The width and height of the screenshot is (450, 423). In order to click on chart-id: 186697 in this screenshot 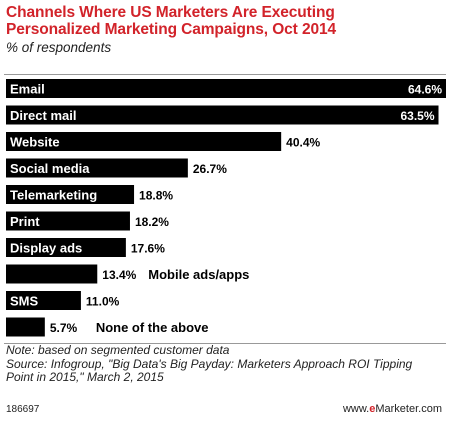, I will do `click(23, 409)`.